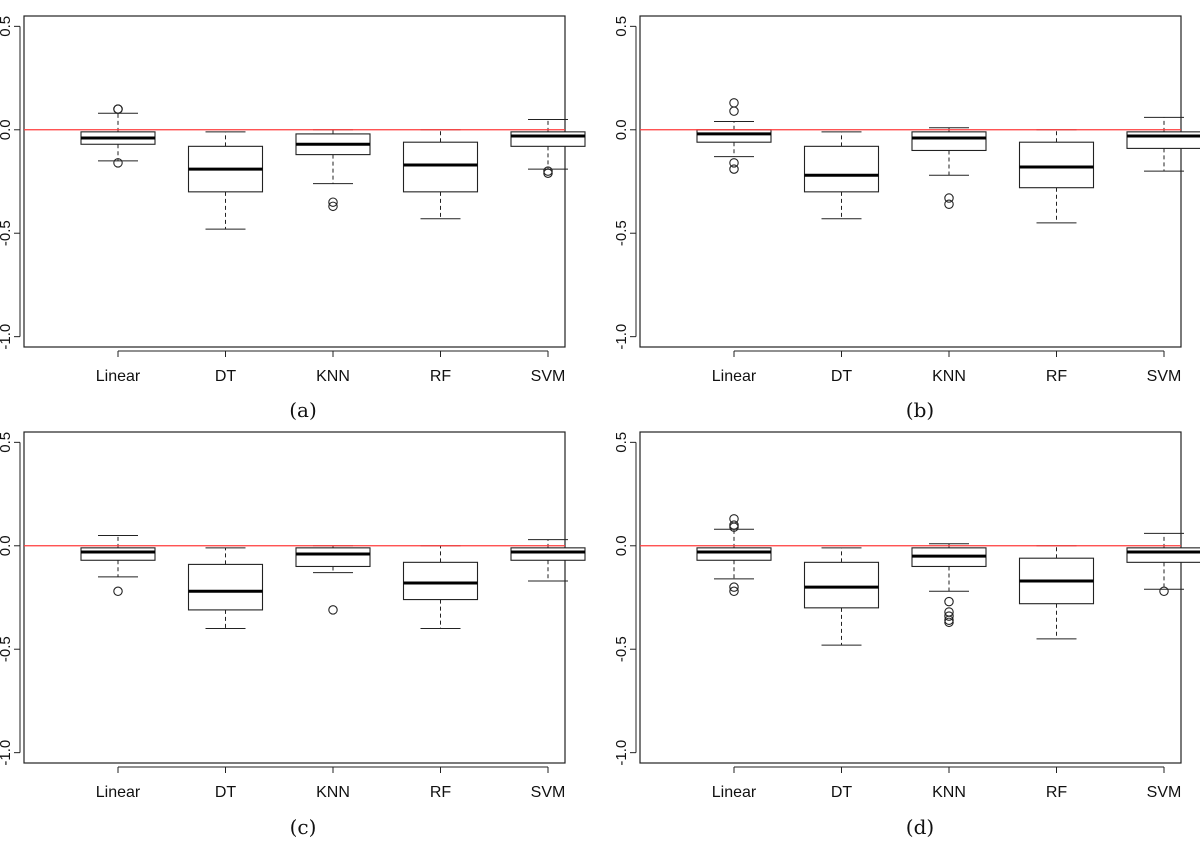  What do you see at coordinates (303, 410) in the screenshot?
I see `panel-caption: (a)` at bounding box center [303, 410].